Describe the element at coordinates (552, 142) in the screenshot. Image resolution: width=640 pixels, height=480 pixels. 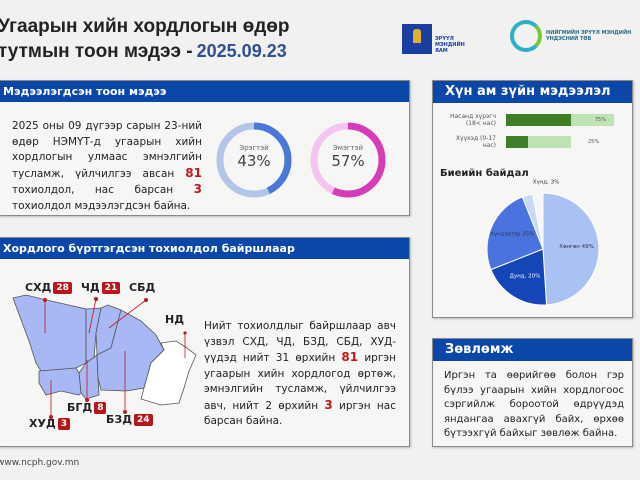
I see `child-bar: 25%` at that location.